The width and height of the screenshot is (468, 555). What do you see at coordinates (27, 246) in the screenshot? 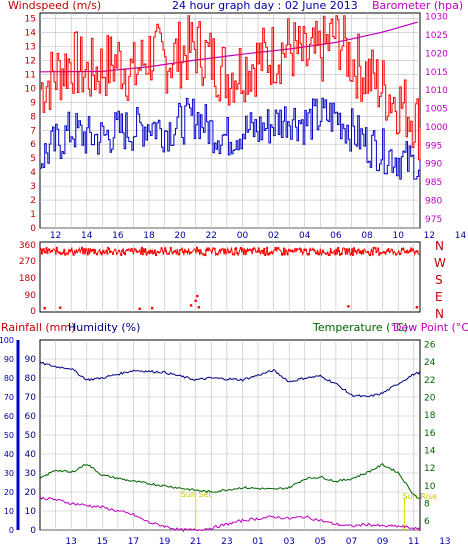
I see `direction-tick-360: 360` at bounding box center [27, 246].